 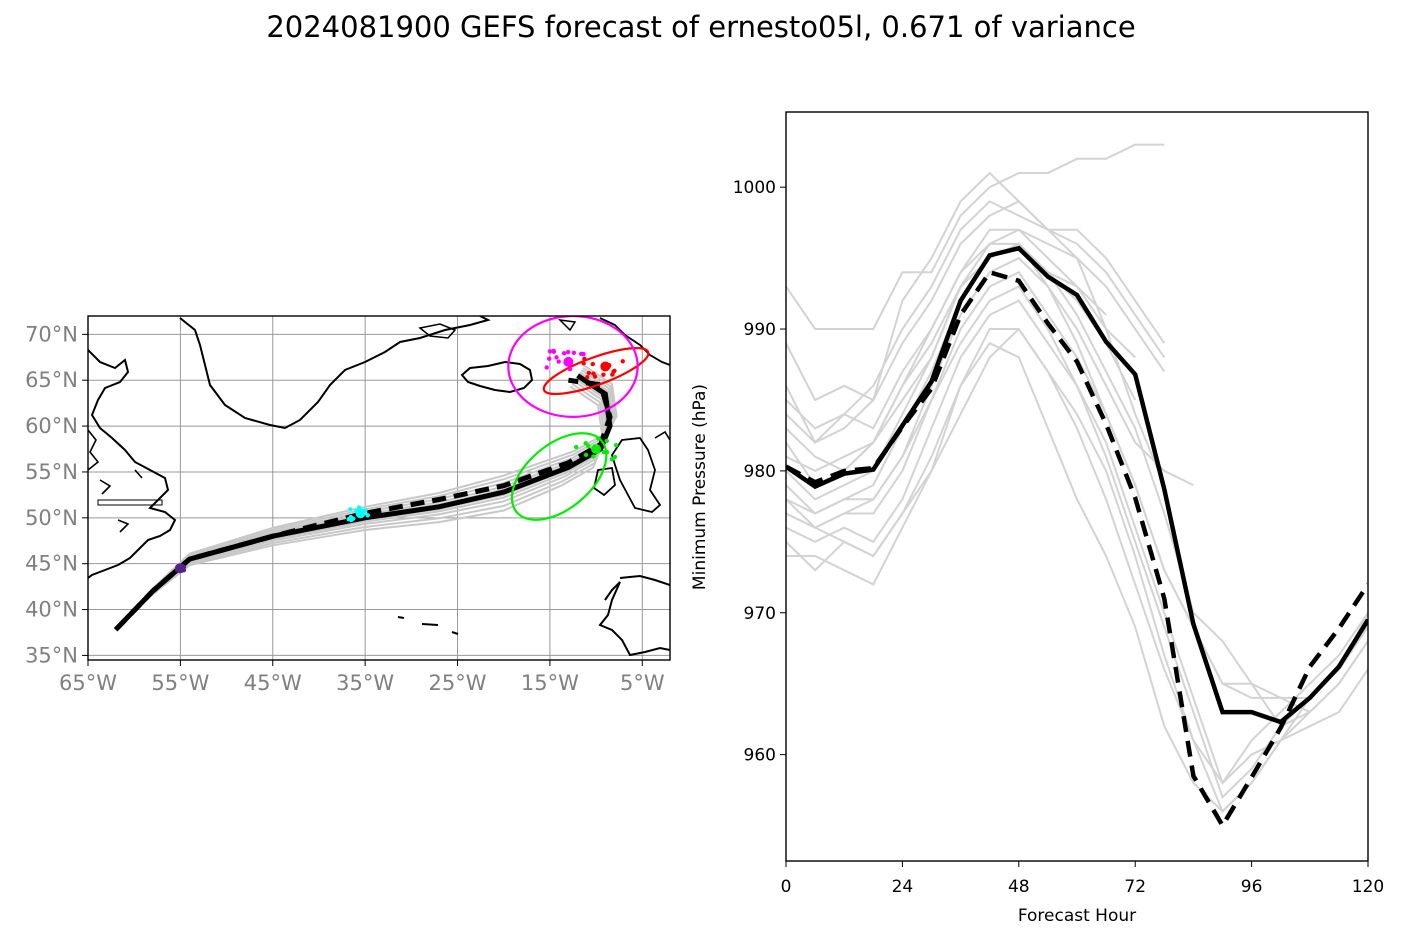 What do you see at coordinates (56, 494) in the screenshot?
I see `map-latitude-ticks: 70°N 65°N 60°N 55°N 50°N 45°N 40°N 35°N` at bounding box center [56, 494].